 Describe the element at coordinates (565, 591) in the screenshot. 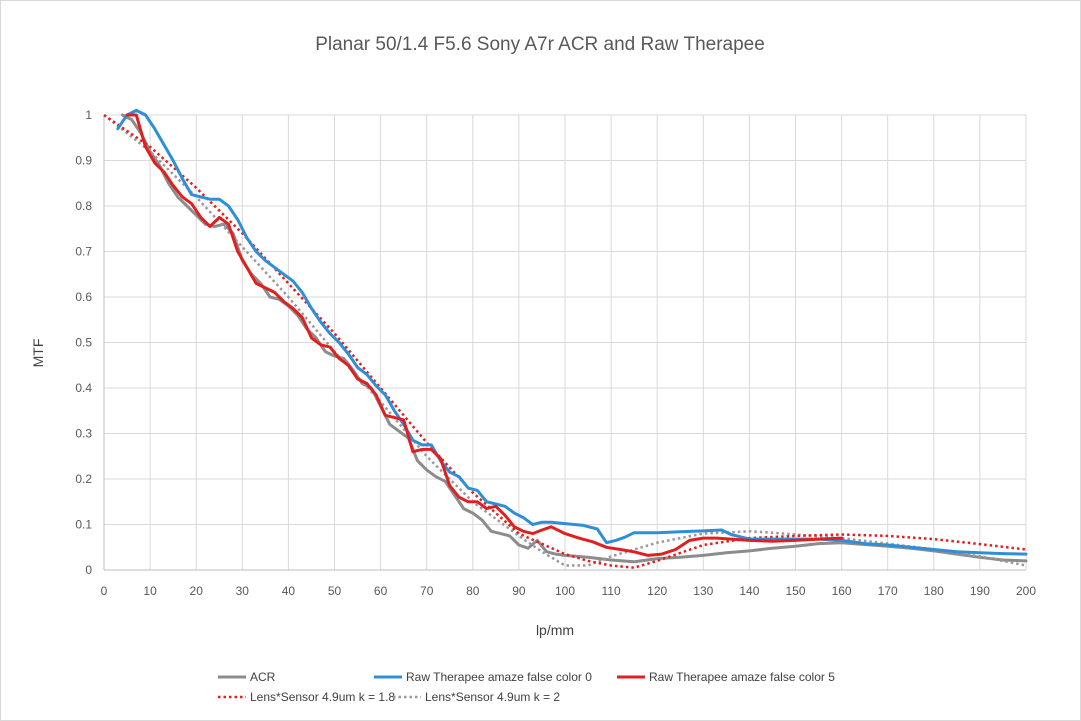

I see `x-tick-label: 100` at that location.